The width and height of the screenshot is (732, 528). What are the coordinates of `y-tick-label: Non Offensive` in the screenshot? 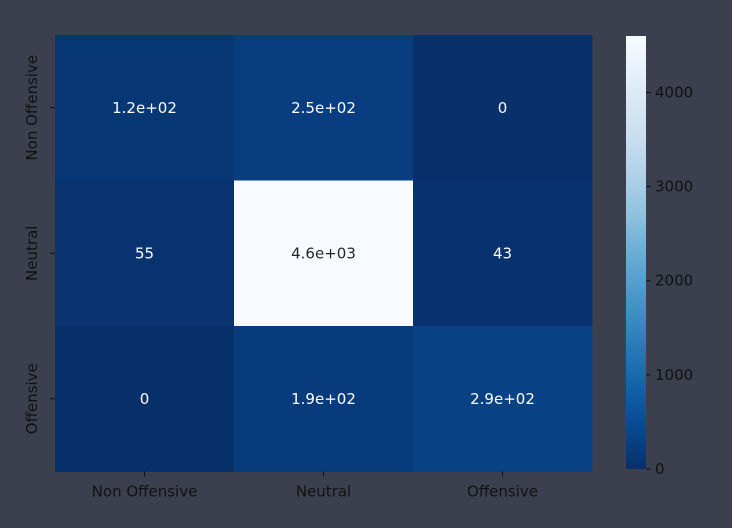 It's located at (32, 108).